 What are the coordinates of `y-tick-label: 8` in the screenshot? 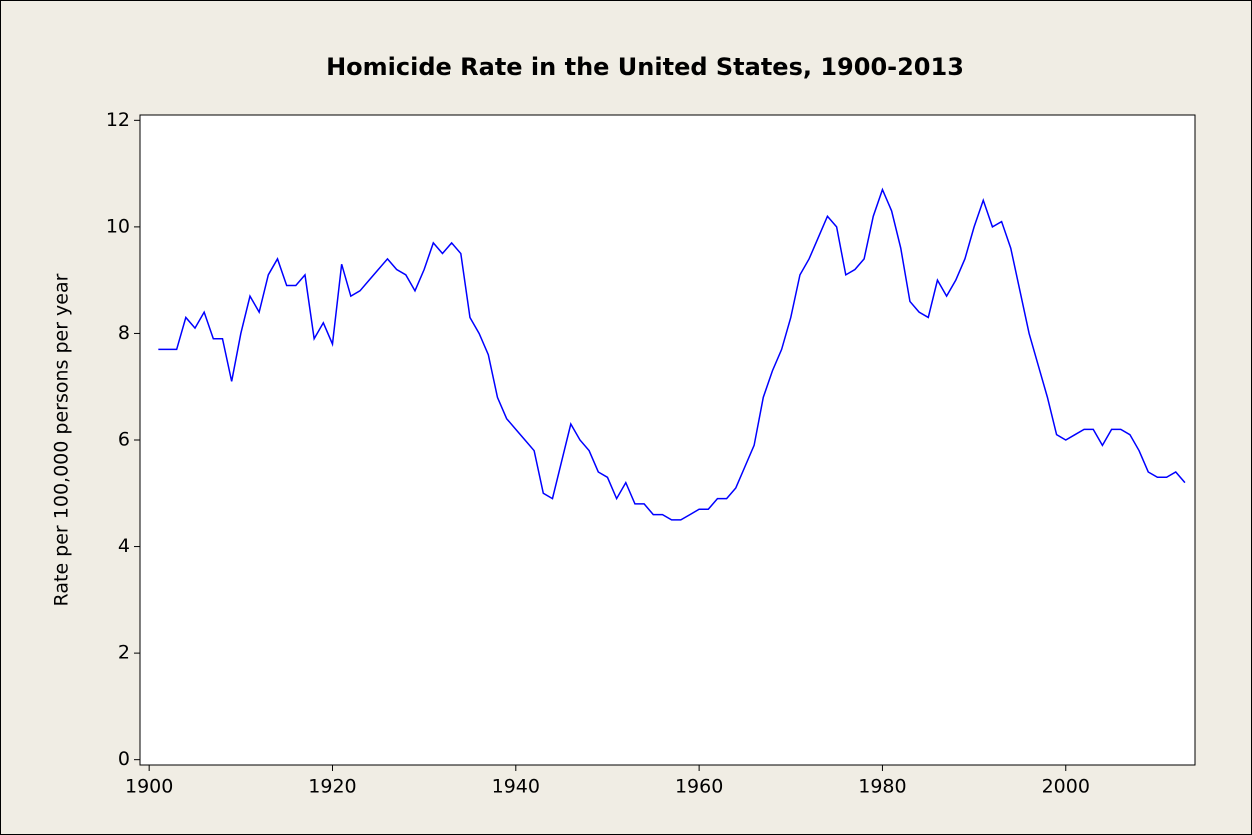 It's located at (124, 333).